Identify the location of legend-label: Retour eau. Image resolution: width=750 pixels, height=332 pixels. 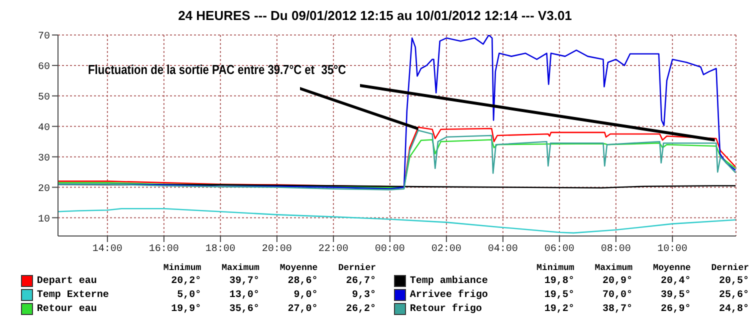
(67, 309).